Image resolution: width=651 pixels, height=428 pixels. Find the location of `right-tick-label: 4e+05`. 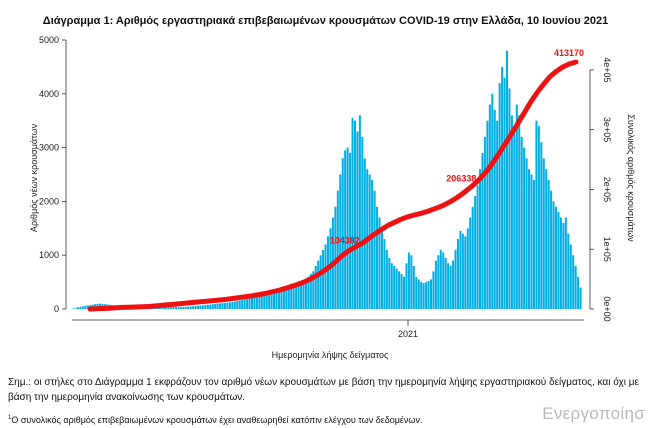

right-tick-label: 4e+05 is located at coordinates (607, 69).